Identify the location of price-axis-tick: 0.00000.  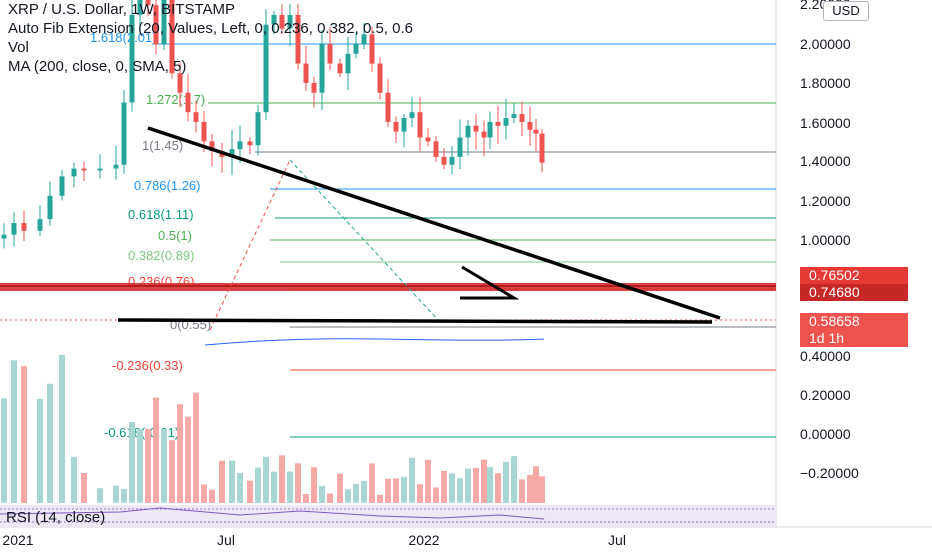
(825, 434).